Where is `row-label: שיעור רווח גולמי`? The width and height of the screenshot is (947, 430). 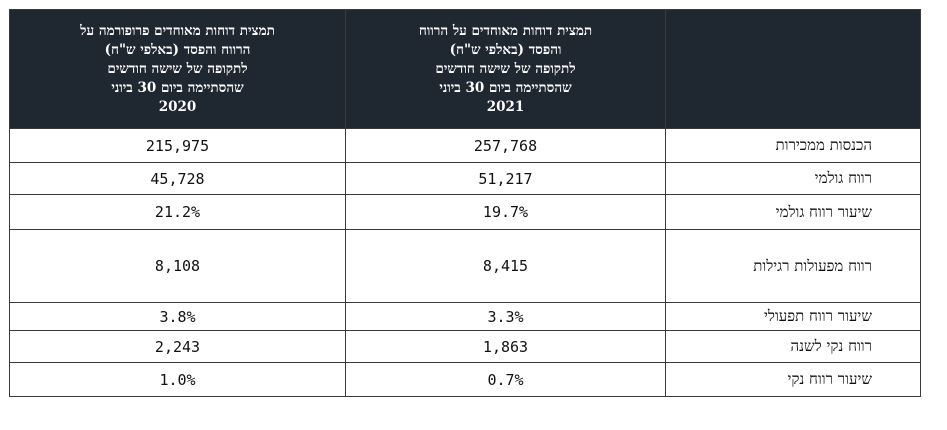
row-label: שיעור רווח גולמי is located at coordinates (793, 212).